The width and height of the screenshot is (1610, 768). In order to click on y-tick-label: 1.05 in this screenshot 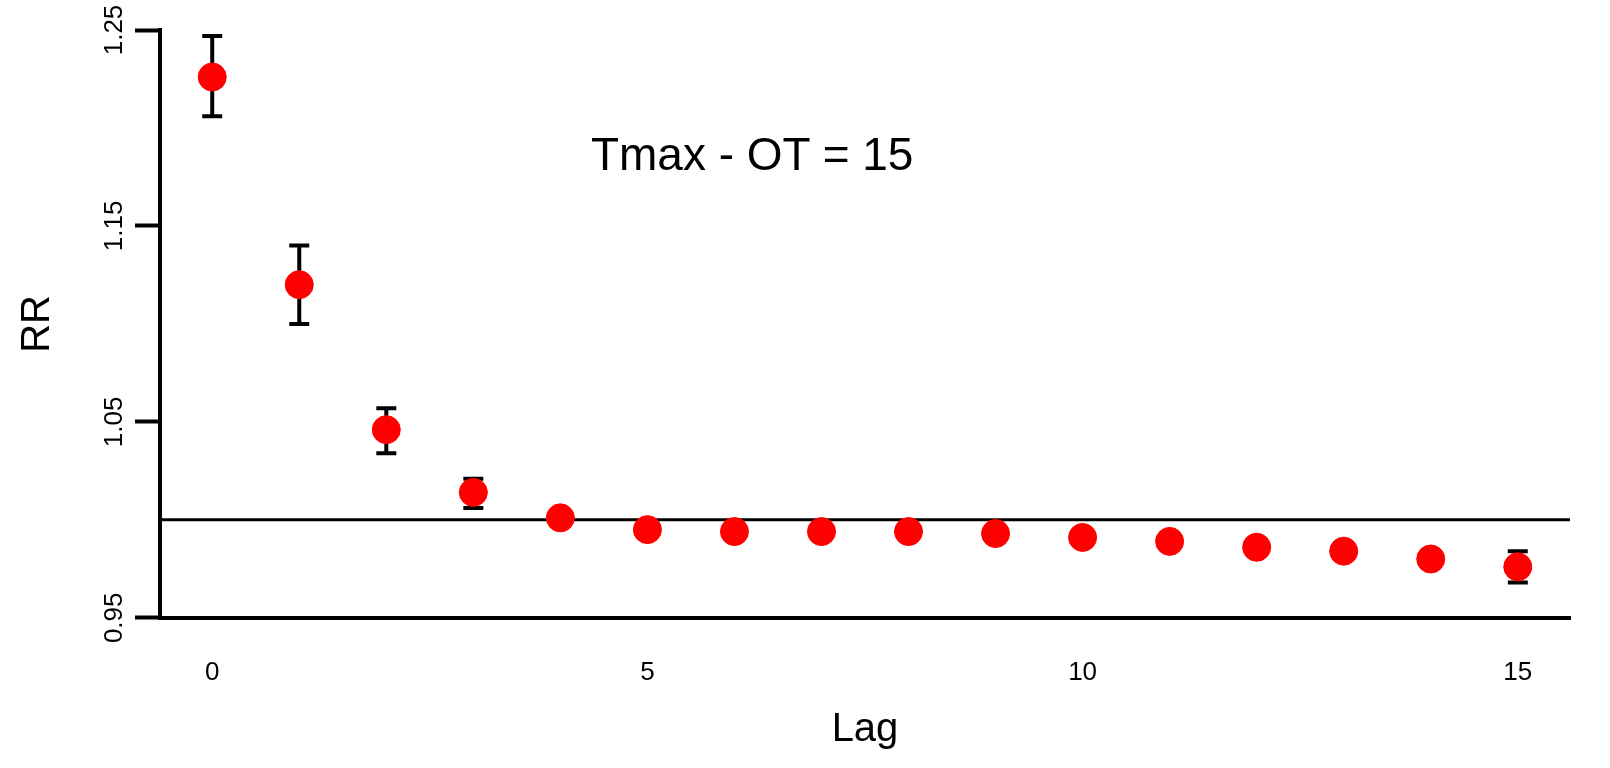, I will do `click(113, 422)`.